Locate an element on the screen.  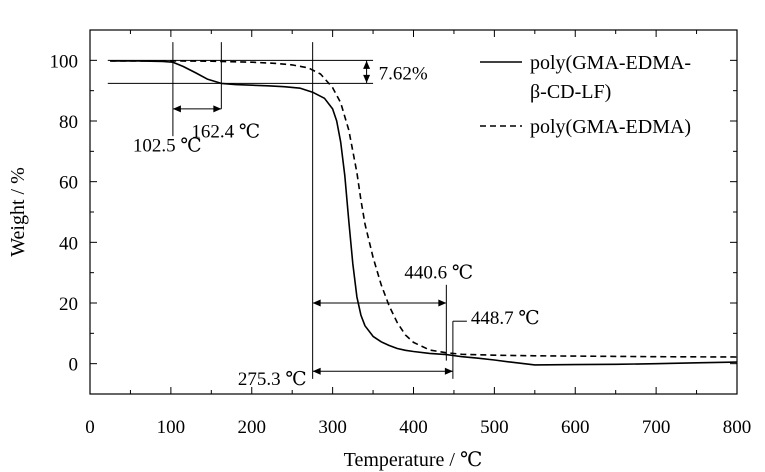
weight-loss-arrow-up is located at coordinates (367, 64).